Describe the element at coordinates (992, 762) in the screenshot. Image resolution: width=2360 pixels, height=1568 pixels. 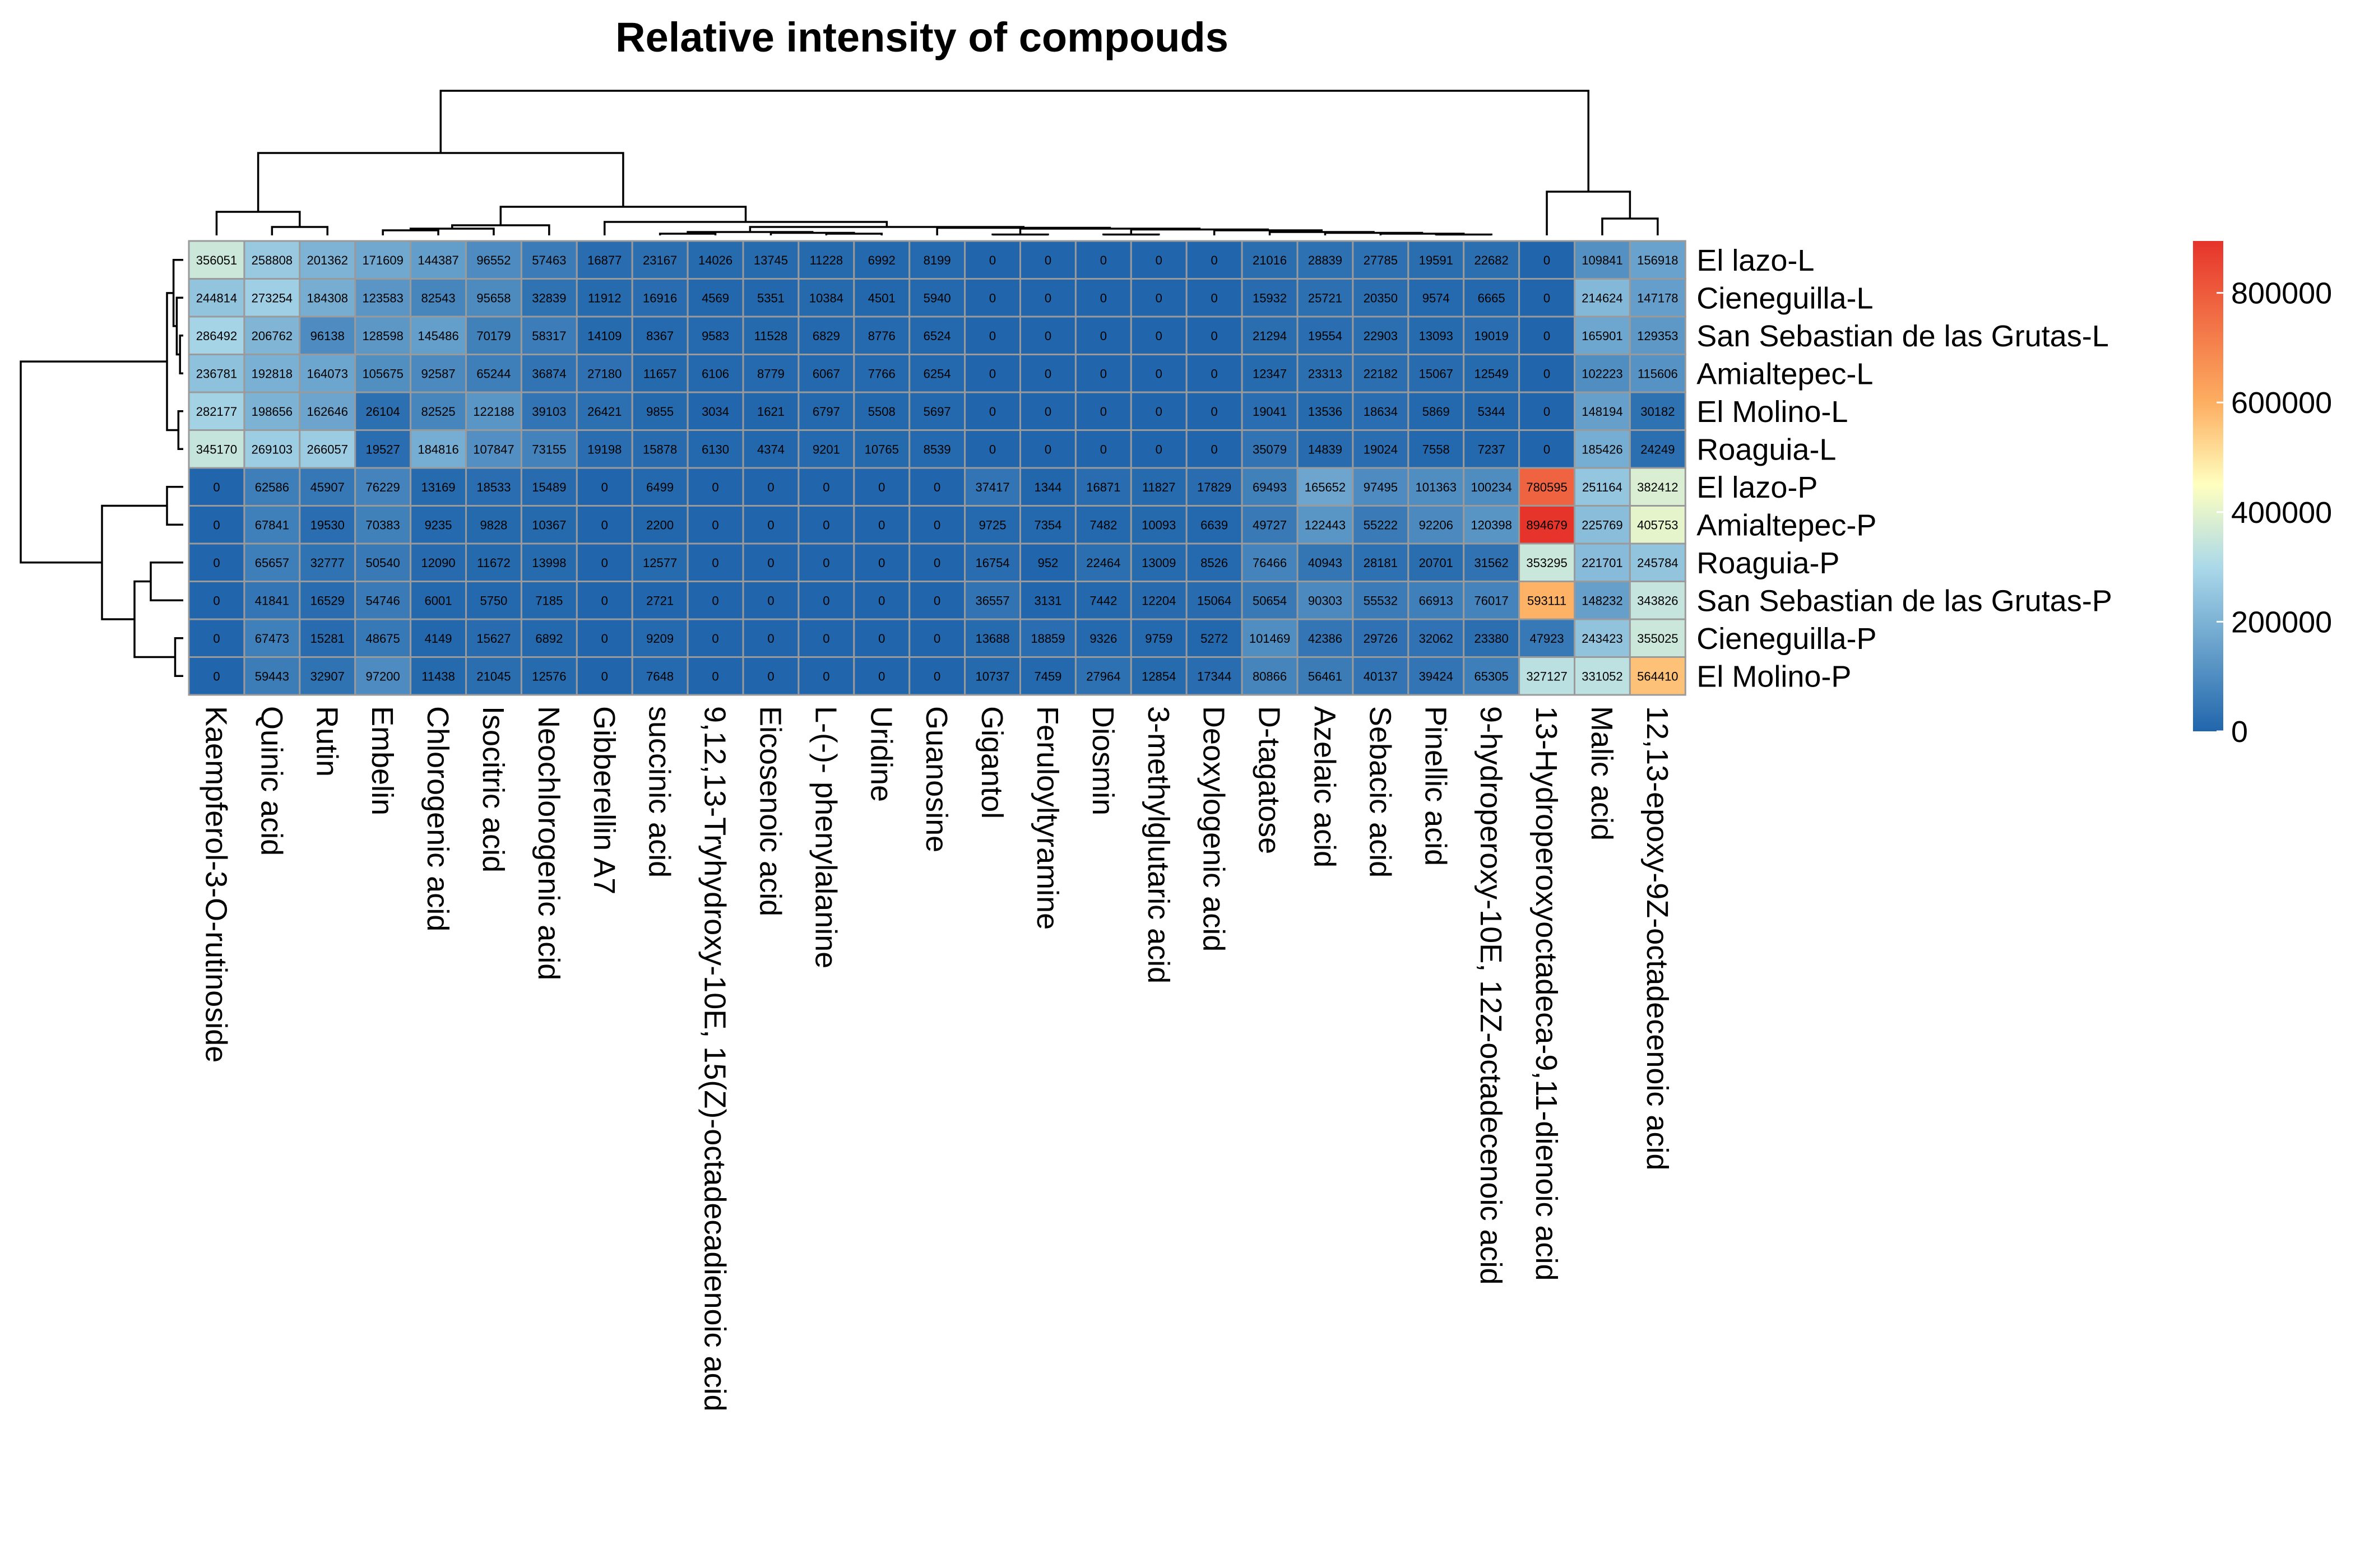
I see `column-label: Gigantol` at that location.